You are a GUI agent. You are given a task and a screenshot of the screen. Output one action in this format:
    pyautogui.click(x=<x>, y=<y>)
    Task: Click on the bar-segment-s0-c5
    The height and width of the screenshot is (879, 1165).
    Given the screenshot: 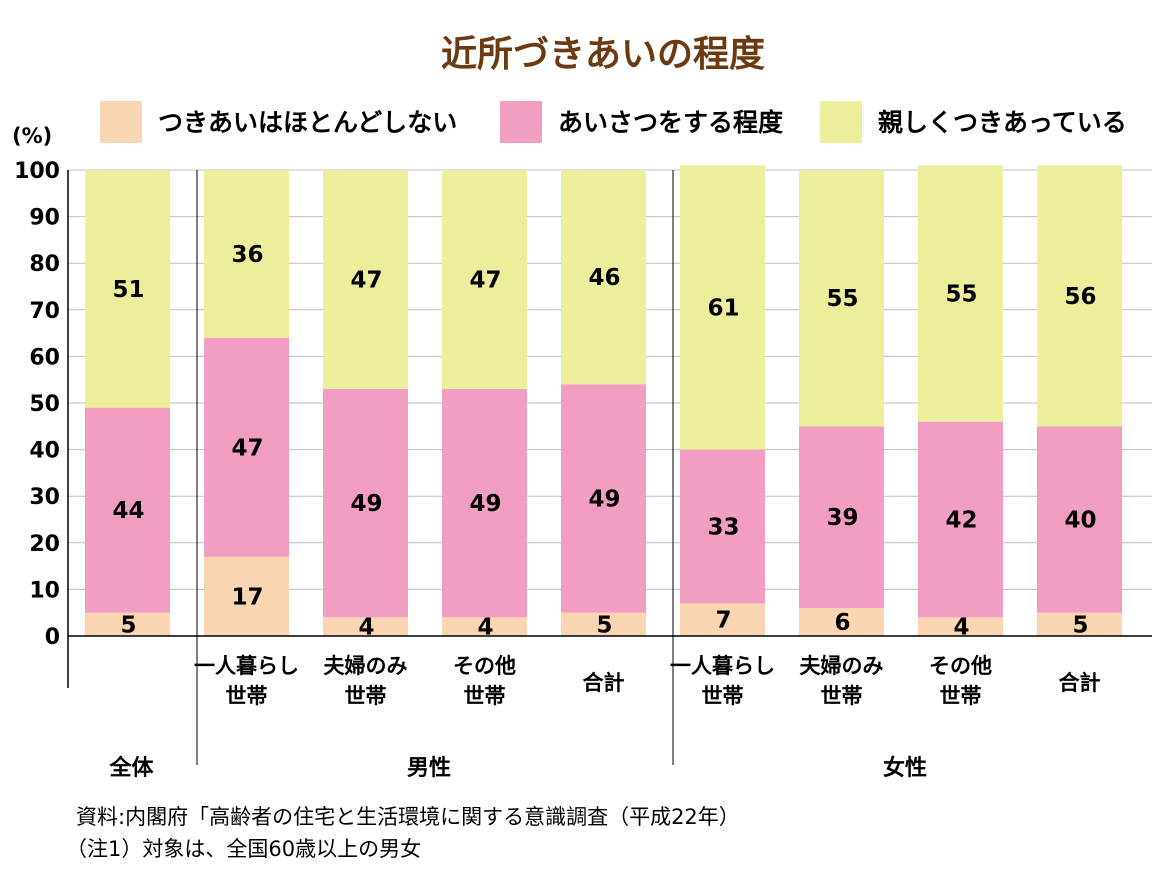 What is the action you would take?
    pyautogui.click(x=722, y=619)
    